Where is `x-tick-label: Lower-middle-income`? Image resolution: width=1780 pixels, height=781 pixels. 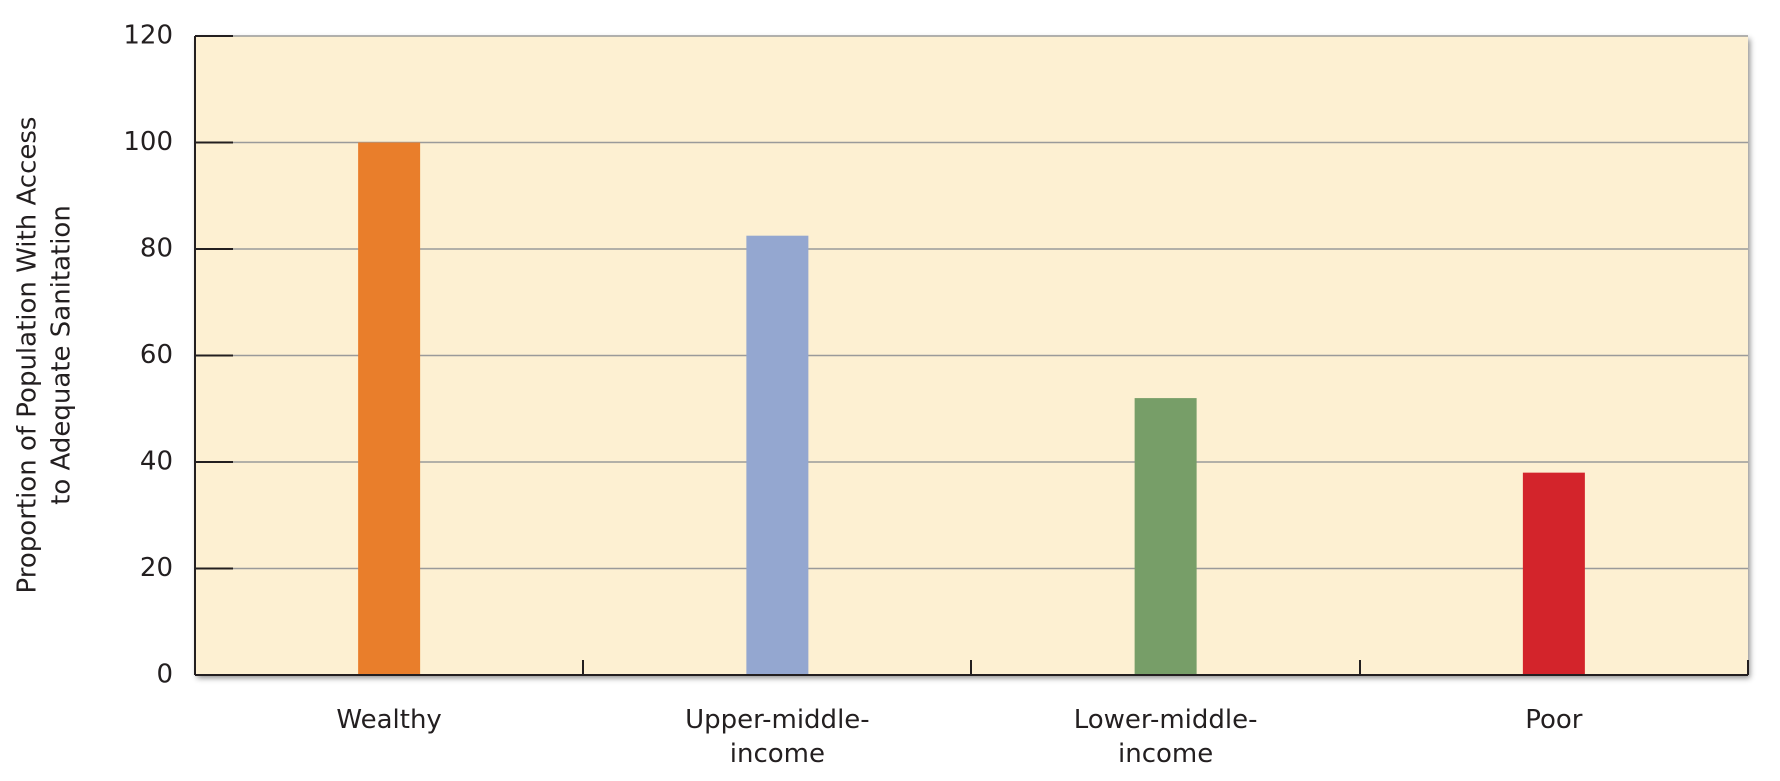 x-tick-label: Lower-middle-income is located at coordinates (1165, 737).